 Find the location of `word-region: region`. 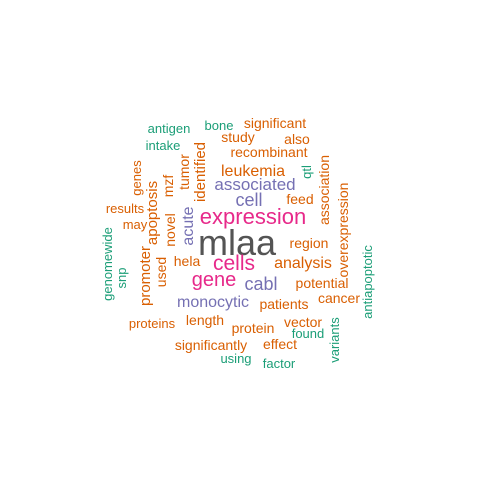

word-region: region is located at coordinates (309, 243).